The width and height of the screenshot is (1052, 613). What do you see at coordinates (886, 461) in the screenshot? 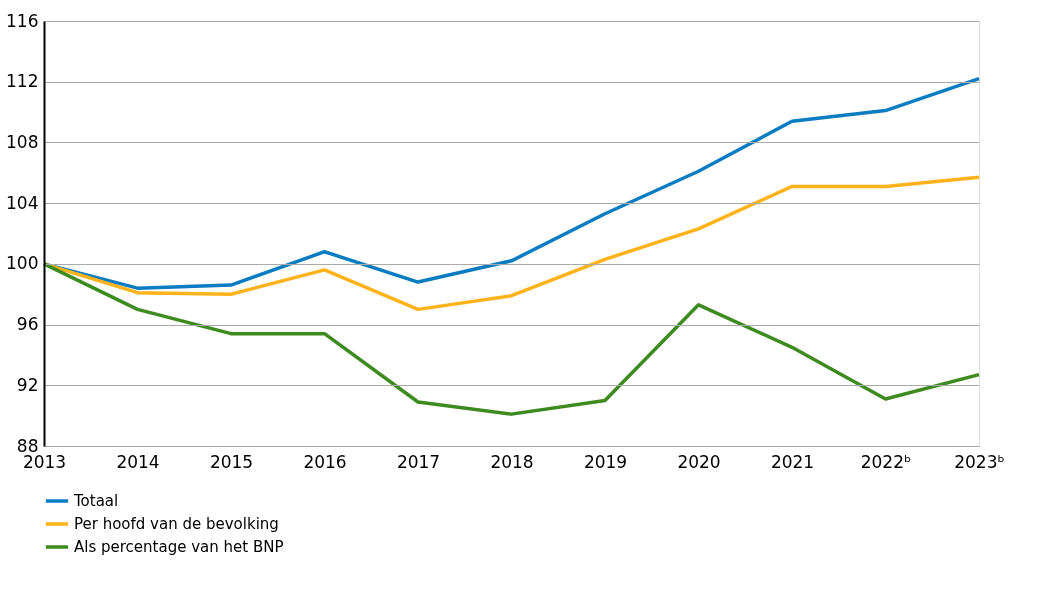
I see `x-tick-label: 2022ᵇ` at bounding box center [886, 461].